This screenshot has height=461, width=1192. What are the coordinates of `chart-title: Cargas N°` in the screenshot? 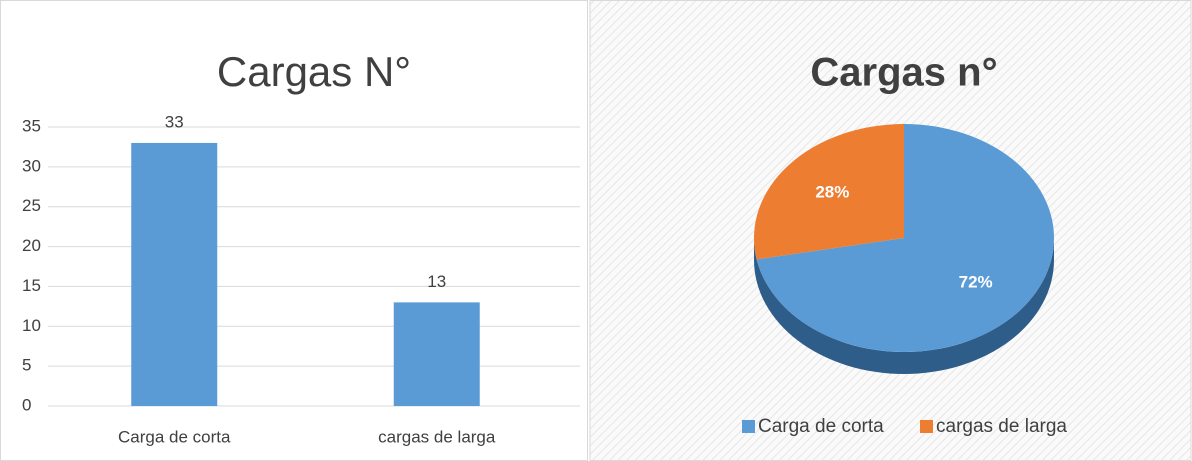 It's located at (314, 71).